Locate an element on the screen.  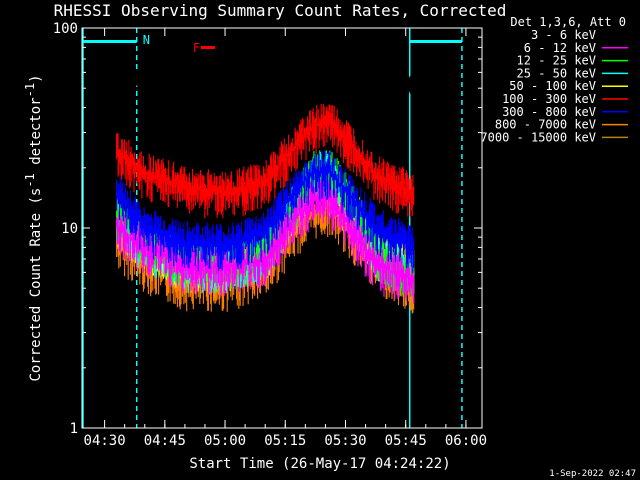
x-tick-label: 05:45 is located at coordinates (406, 441).